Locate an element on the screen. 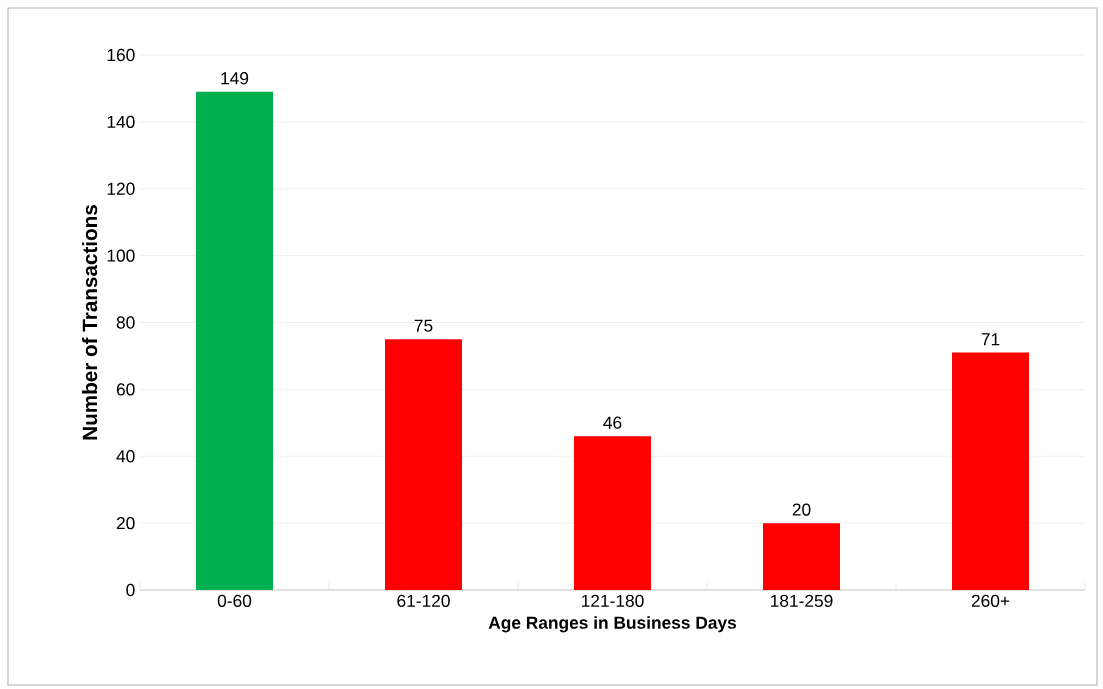  y-tick-label: 140 is located at coordinates (121, 121).